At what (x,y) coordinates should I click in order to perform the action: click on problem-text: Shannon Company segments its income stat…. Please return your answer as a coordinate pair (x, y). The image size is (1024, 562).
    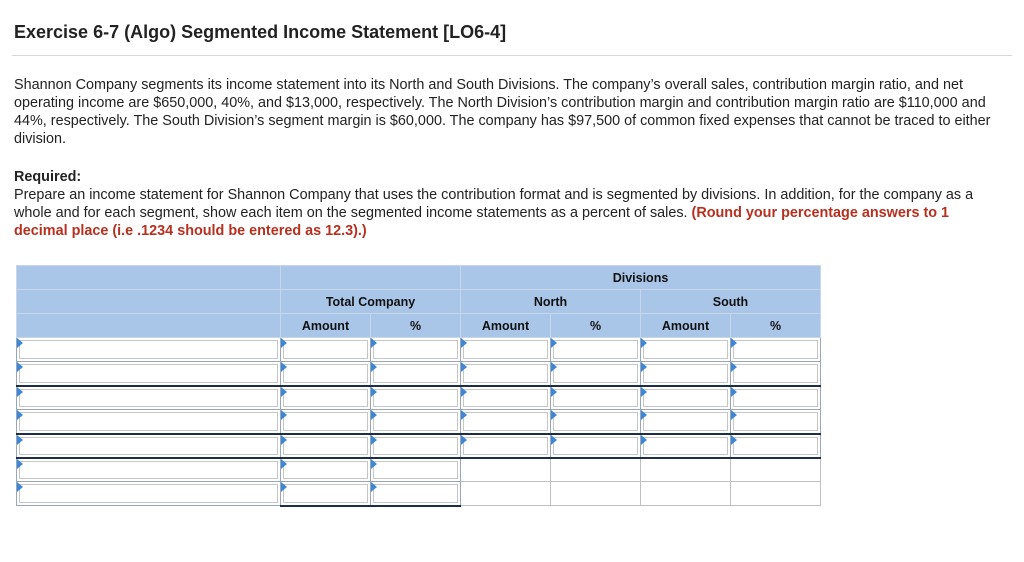
    Looking at the image, I should click on (502, 112).